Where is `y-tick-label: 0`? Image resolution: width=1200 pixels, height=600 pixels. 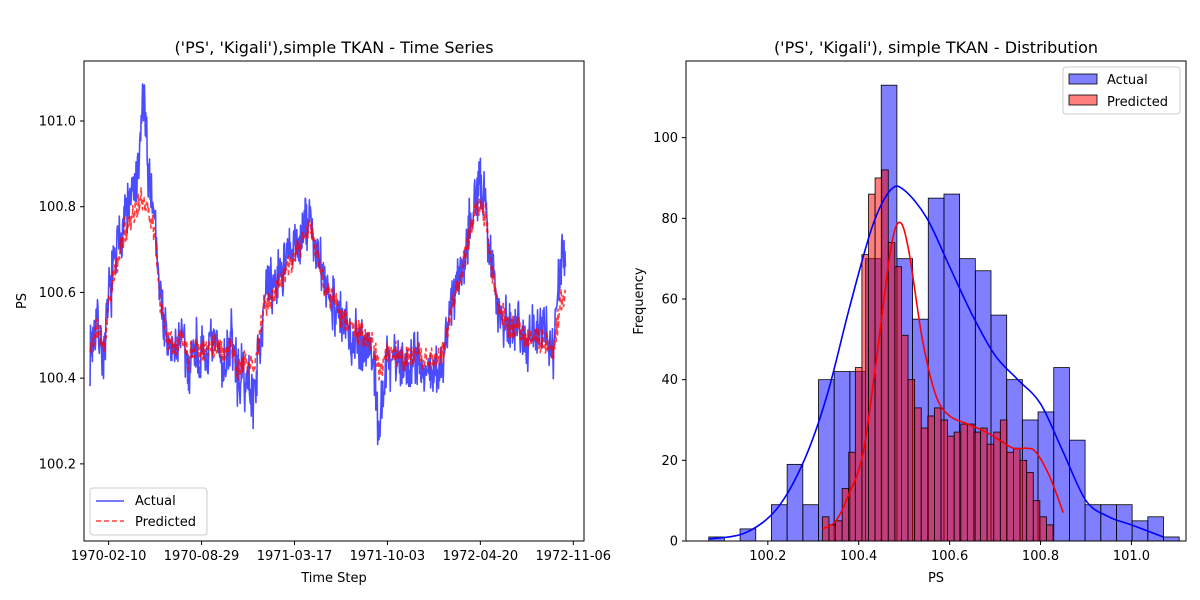 y-tick-label: 0 is located at coordinates (674, 542).